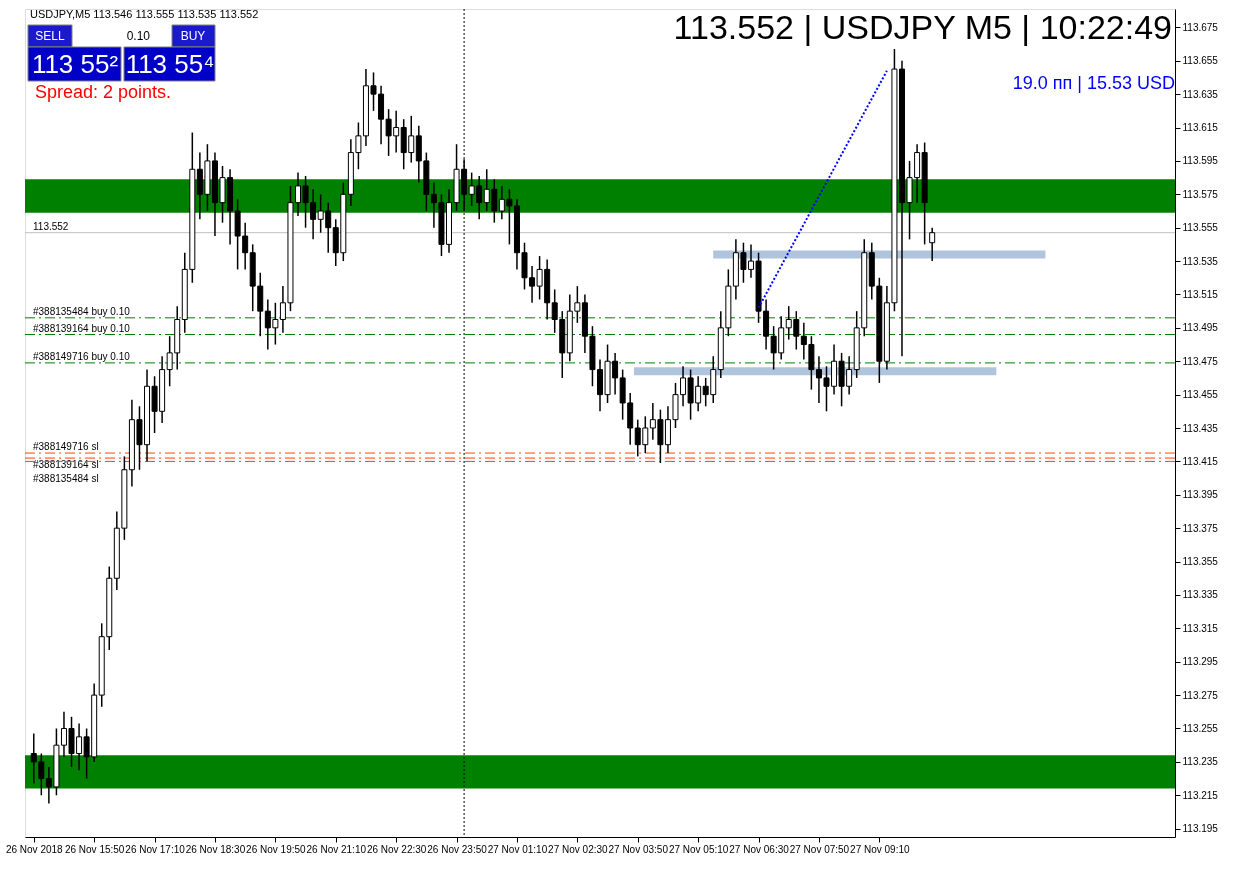  Describe the element at coordinates (66, 447) in the screenshot. I see `ref-line-label: #388149716 sl` at that location.